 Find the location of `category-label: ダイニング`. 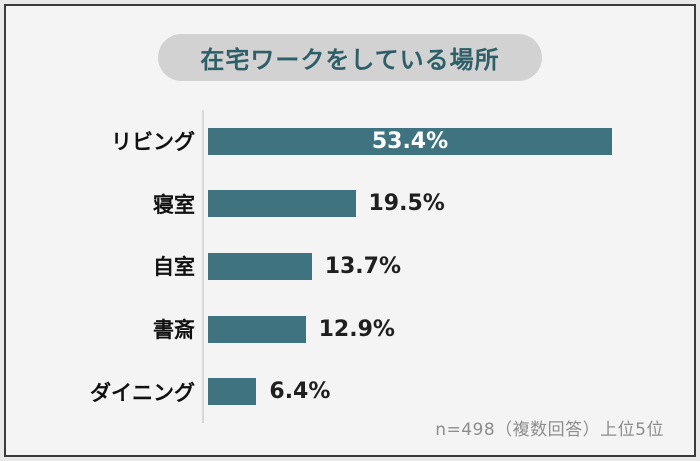

category-label: ダイニング is located at coordinates (142, 392).